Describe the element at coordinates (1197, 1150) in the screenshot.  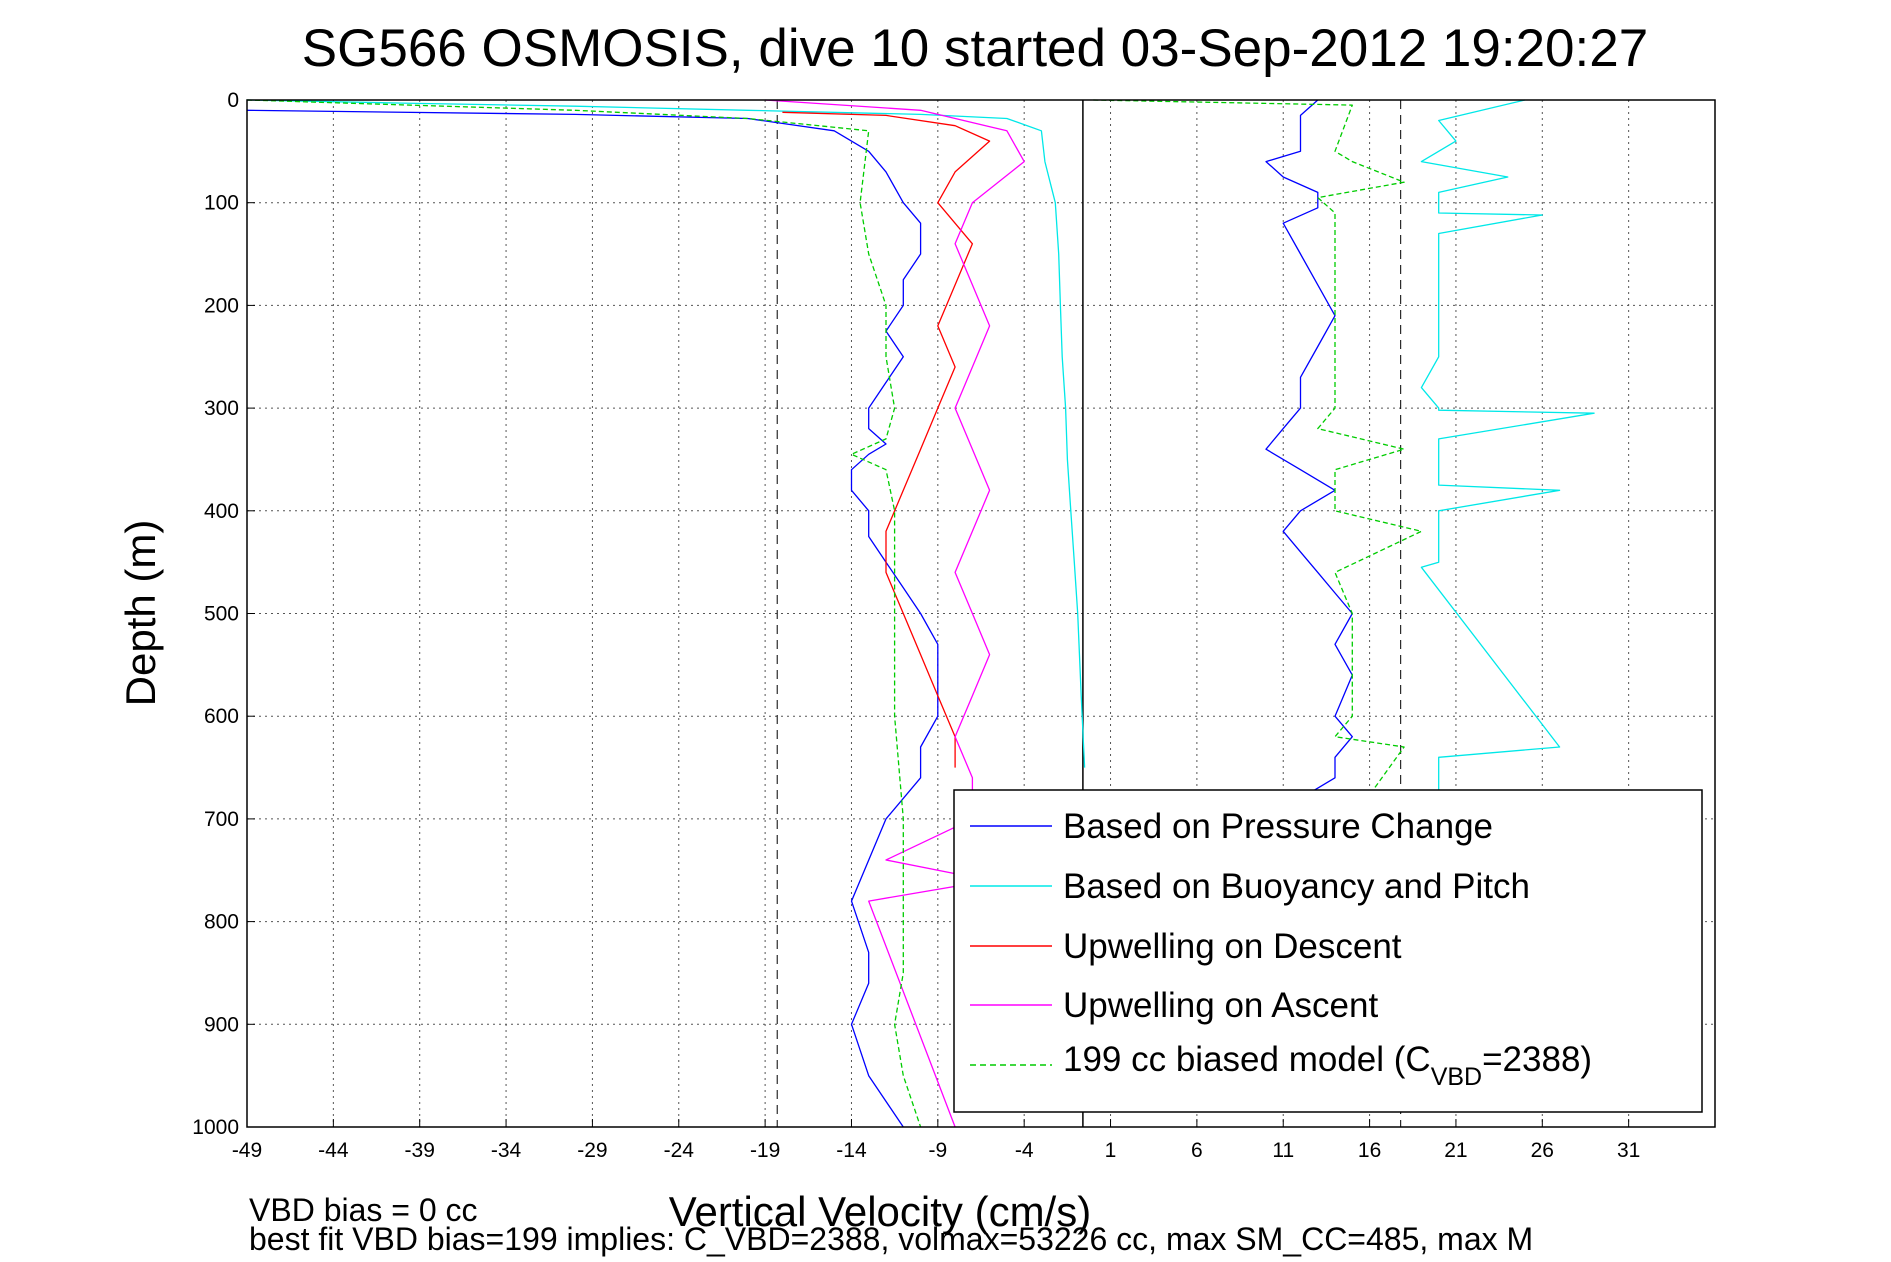
I see `x-tick-label: 6` at that location.